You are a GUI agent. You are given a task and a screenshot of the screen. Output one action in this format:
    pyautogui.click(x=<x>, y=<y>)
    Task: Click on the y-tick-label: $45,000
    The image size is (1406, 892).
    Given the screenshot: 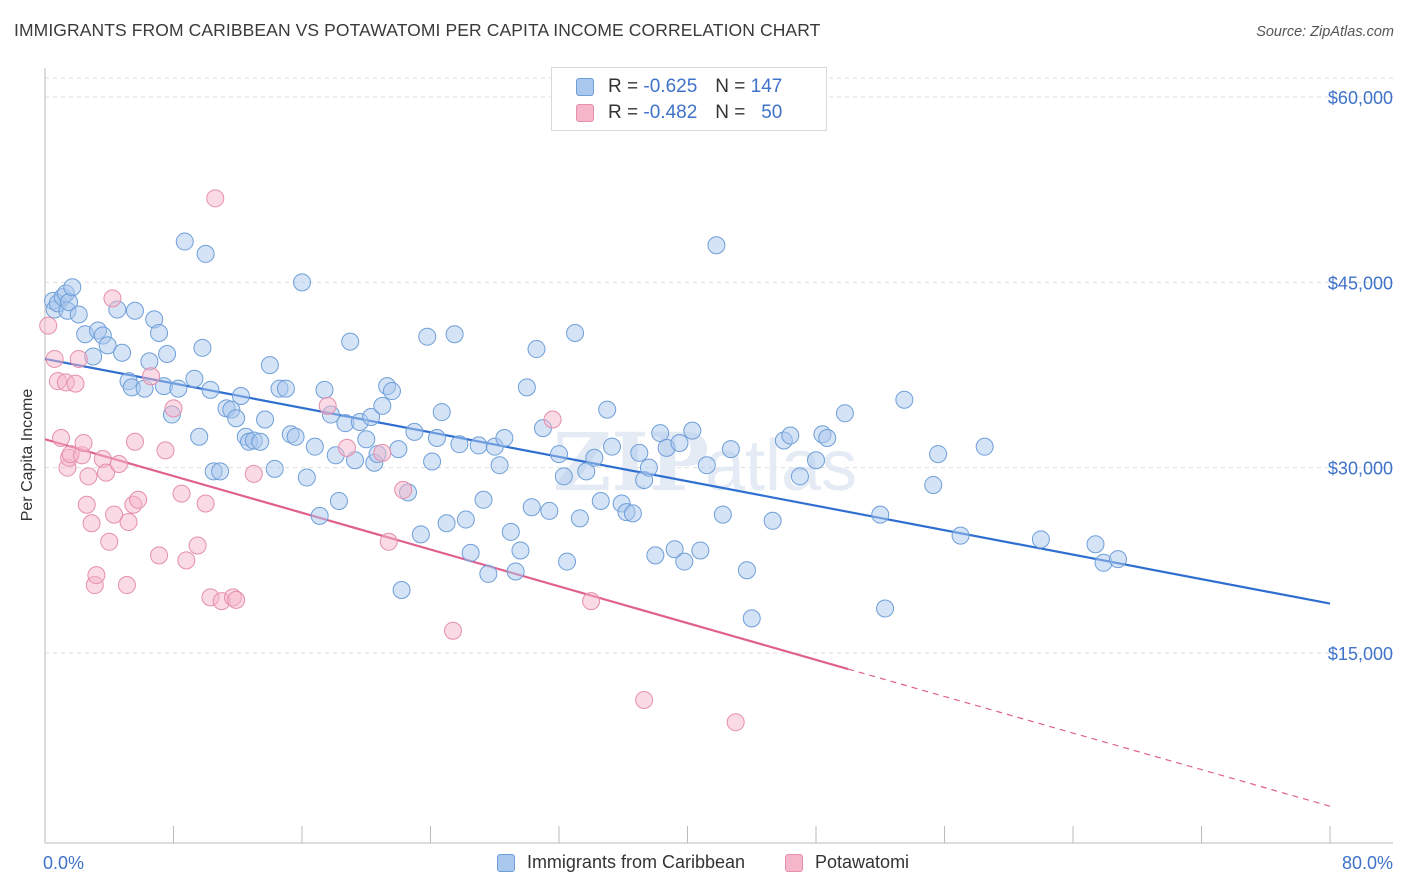 What is the action you would take?
    pyautogui.click(x=1360, y=283)
    